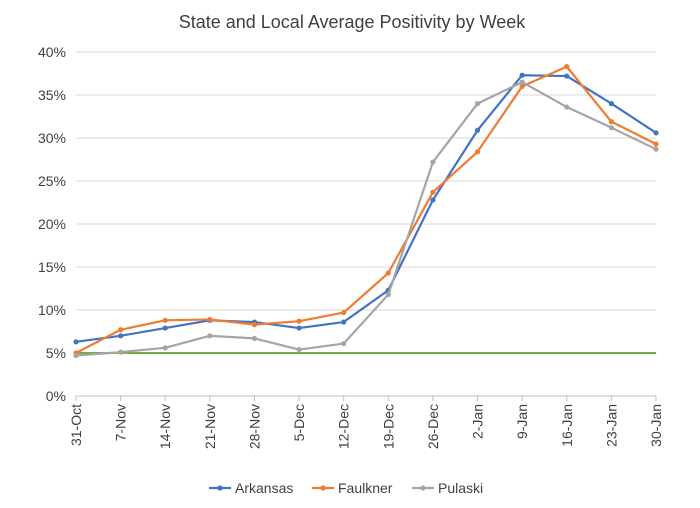 The height and width of the screenshot is (508, 700). I want to click on x-tick-label: 21-Nov, so click(210, 426).